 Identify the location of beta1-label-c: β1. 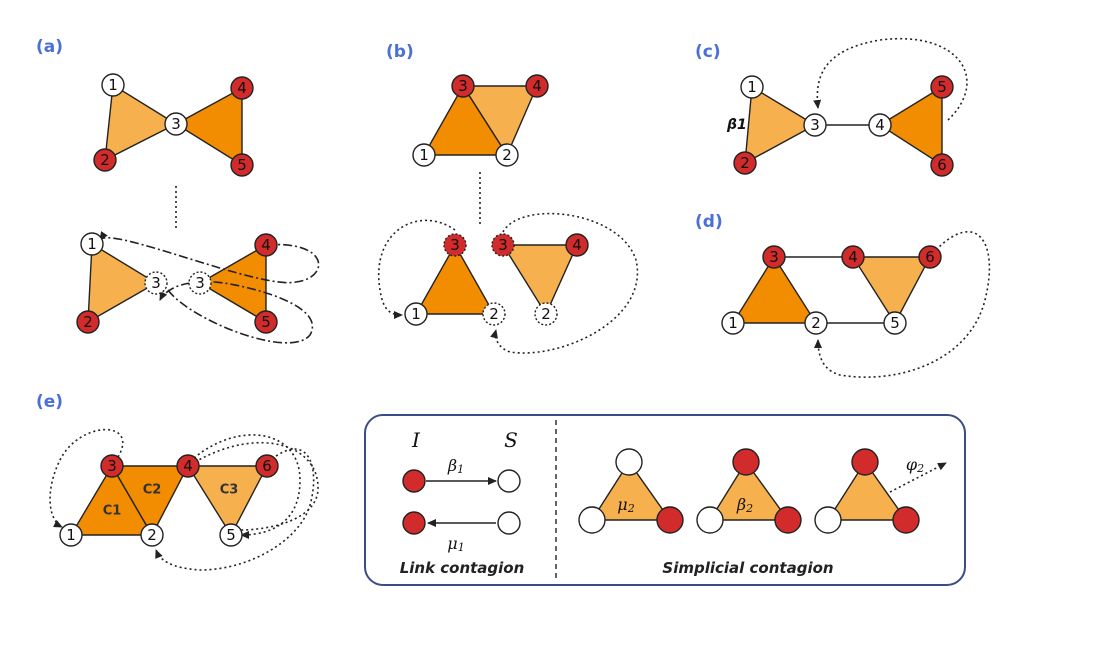
(736, 125).